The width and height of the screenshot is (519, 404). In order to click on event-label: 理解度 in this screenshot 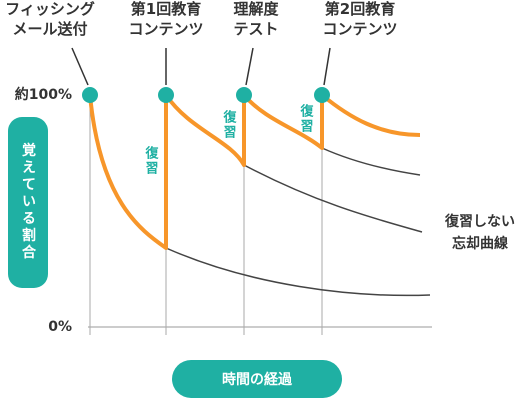, I will do `click(256, 9)`.